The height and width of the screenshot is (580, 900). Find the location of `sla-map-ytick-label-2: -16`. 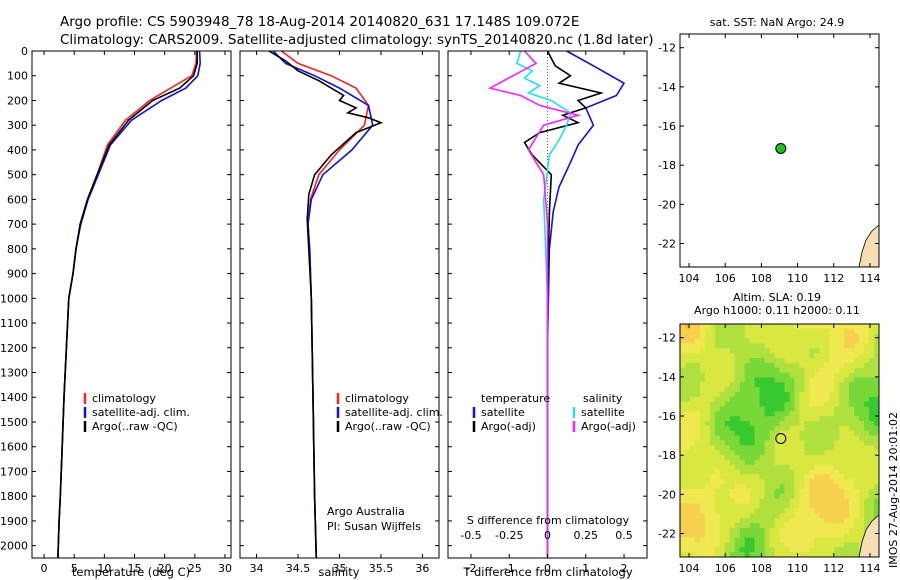

sla-map-ytick-label-2: -16 is located at coordinates (667, 416).